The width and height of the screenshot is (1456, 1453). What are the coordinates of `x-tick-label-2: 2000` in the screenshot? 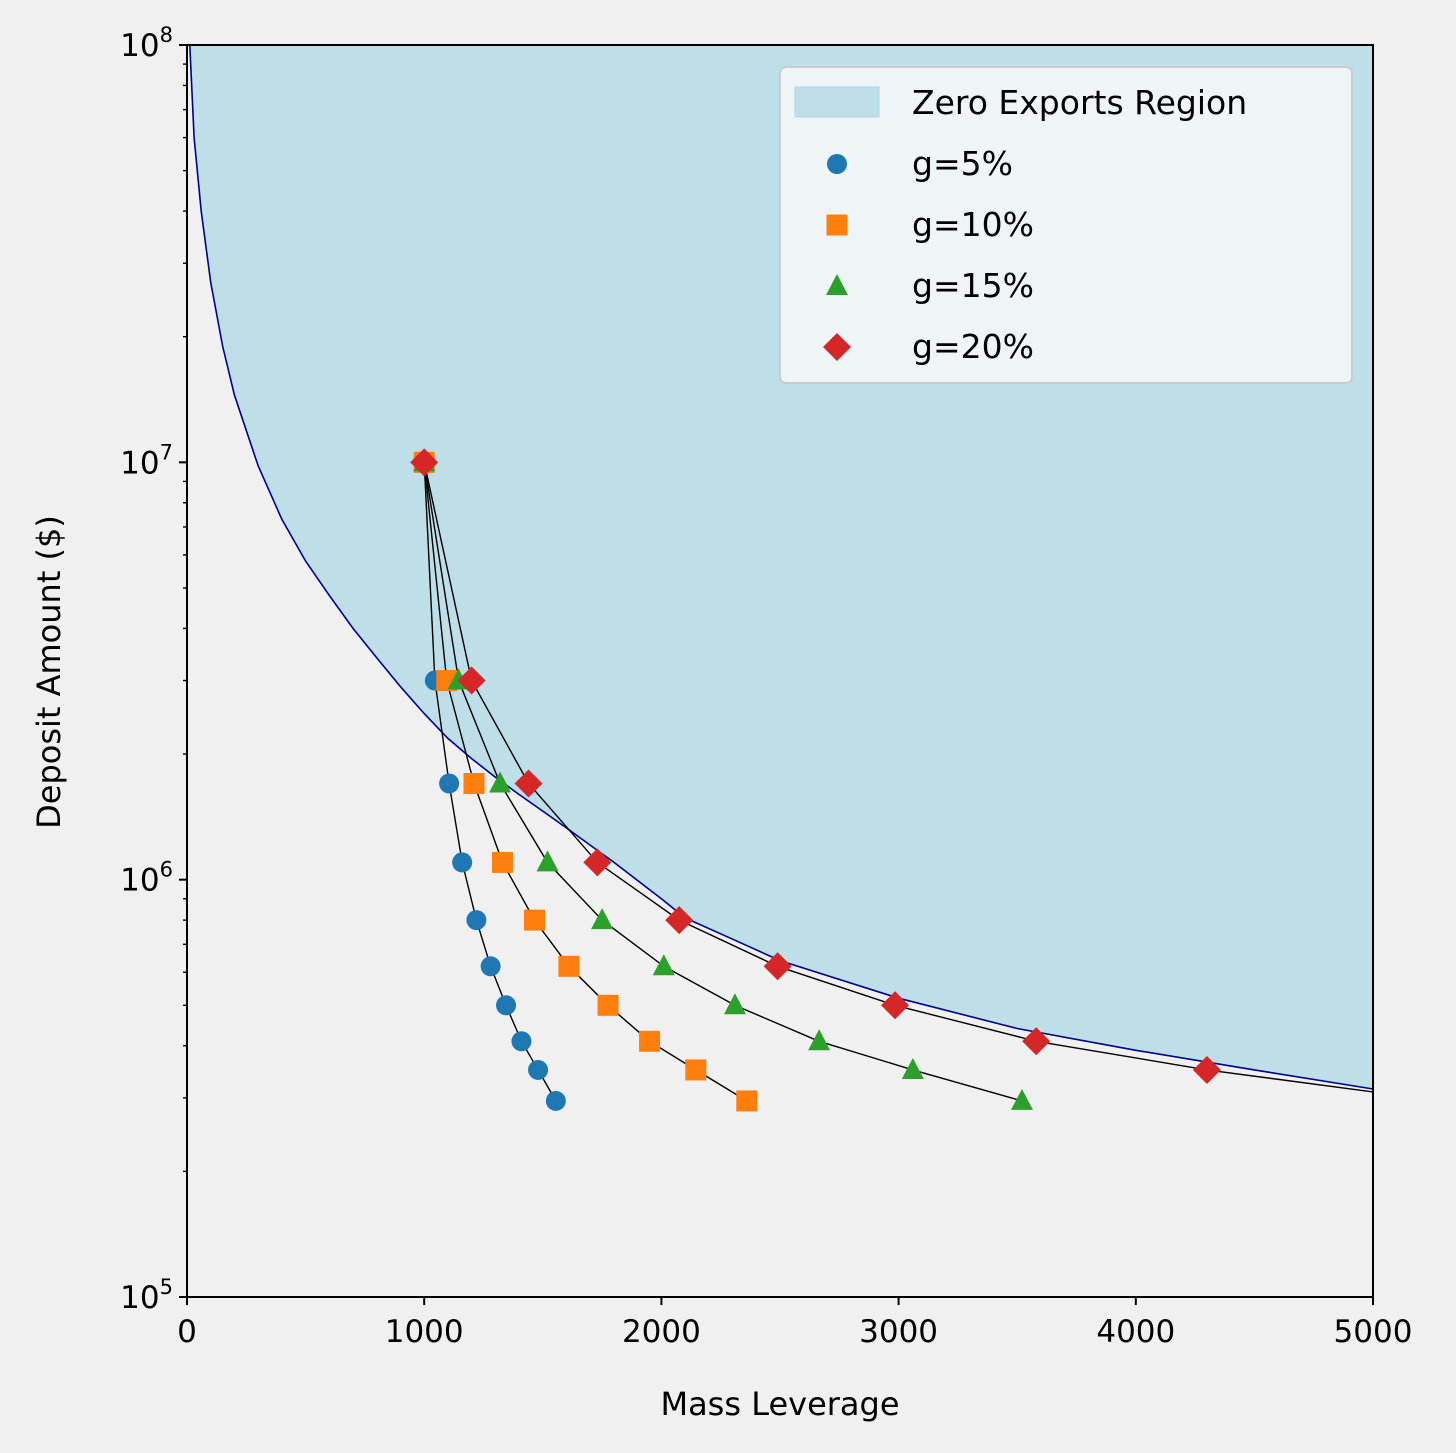 It's located at (661, 1332).